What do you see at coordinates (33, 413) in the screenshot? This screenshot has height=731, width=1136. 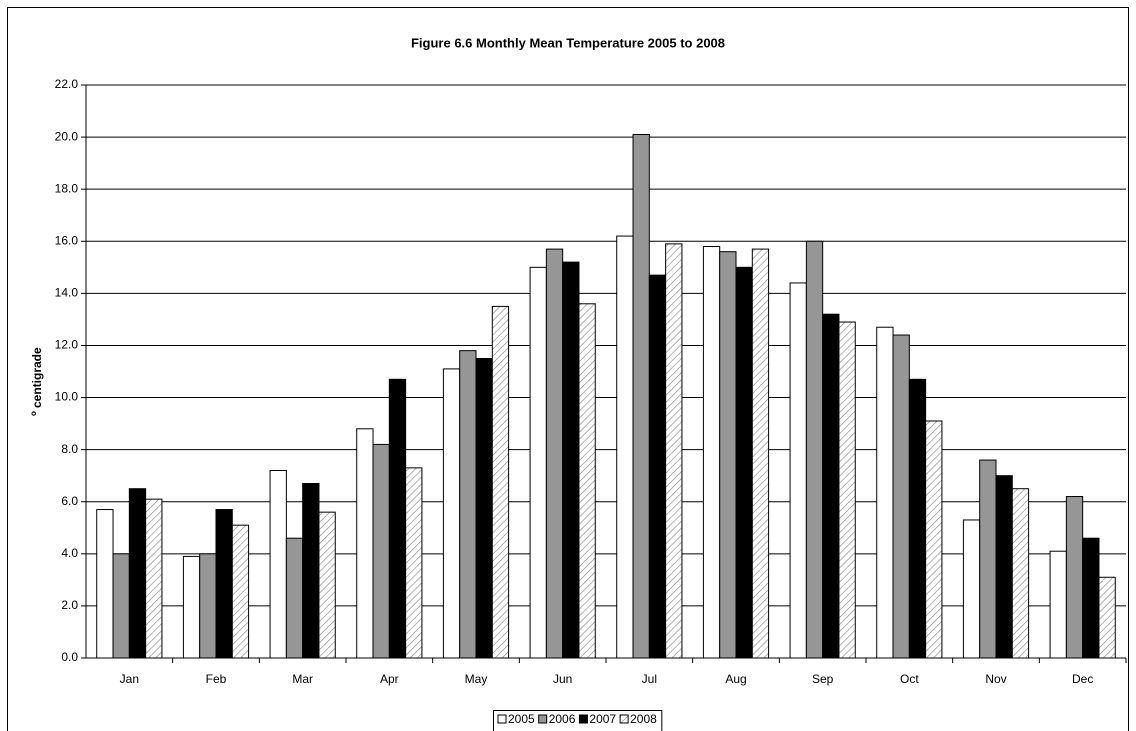 I see `y-label-superscript: o` at bounding box center [33, 413].